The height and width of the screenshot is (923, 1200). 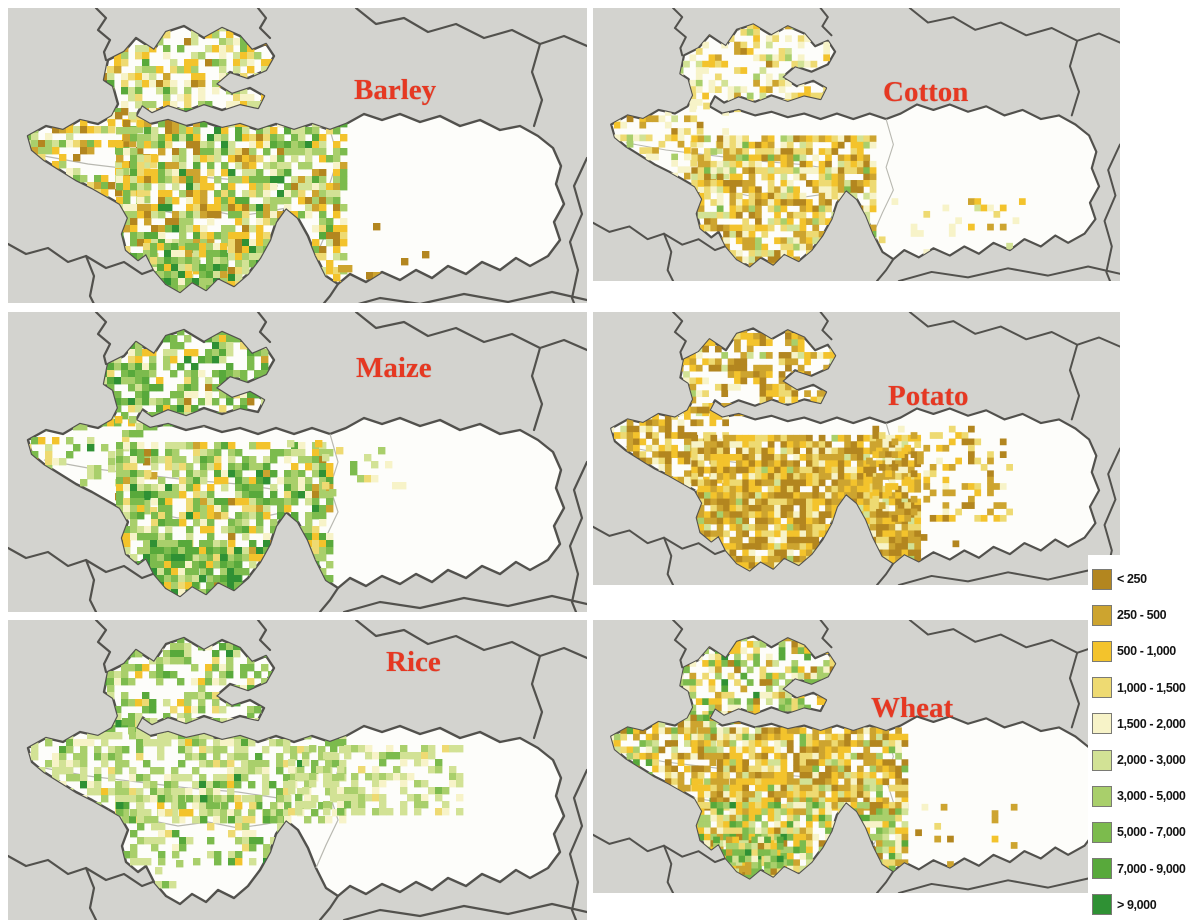 What do you see at coordinates (1151, 687) in the screenshot?
I see `legend-label: 1,000 - 1,500` at bounding box center [1151, 687].